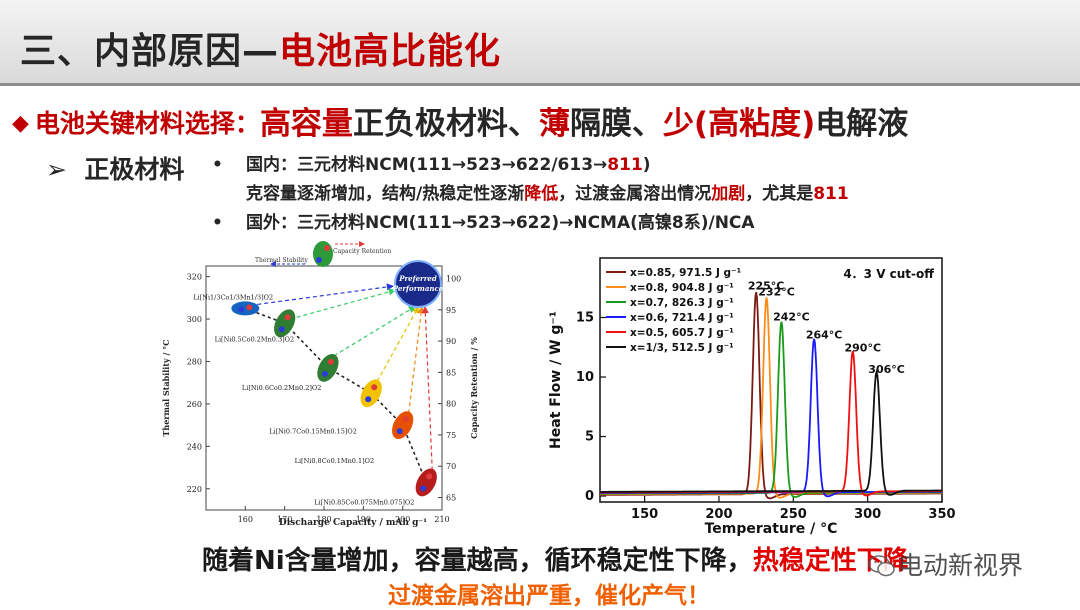 This screenshot has height=610, width=1080. Describe the element at coordinates (390, 51) in the screenshot. I see `title-highlight: 电池高比能化` at that location.